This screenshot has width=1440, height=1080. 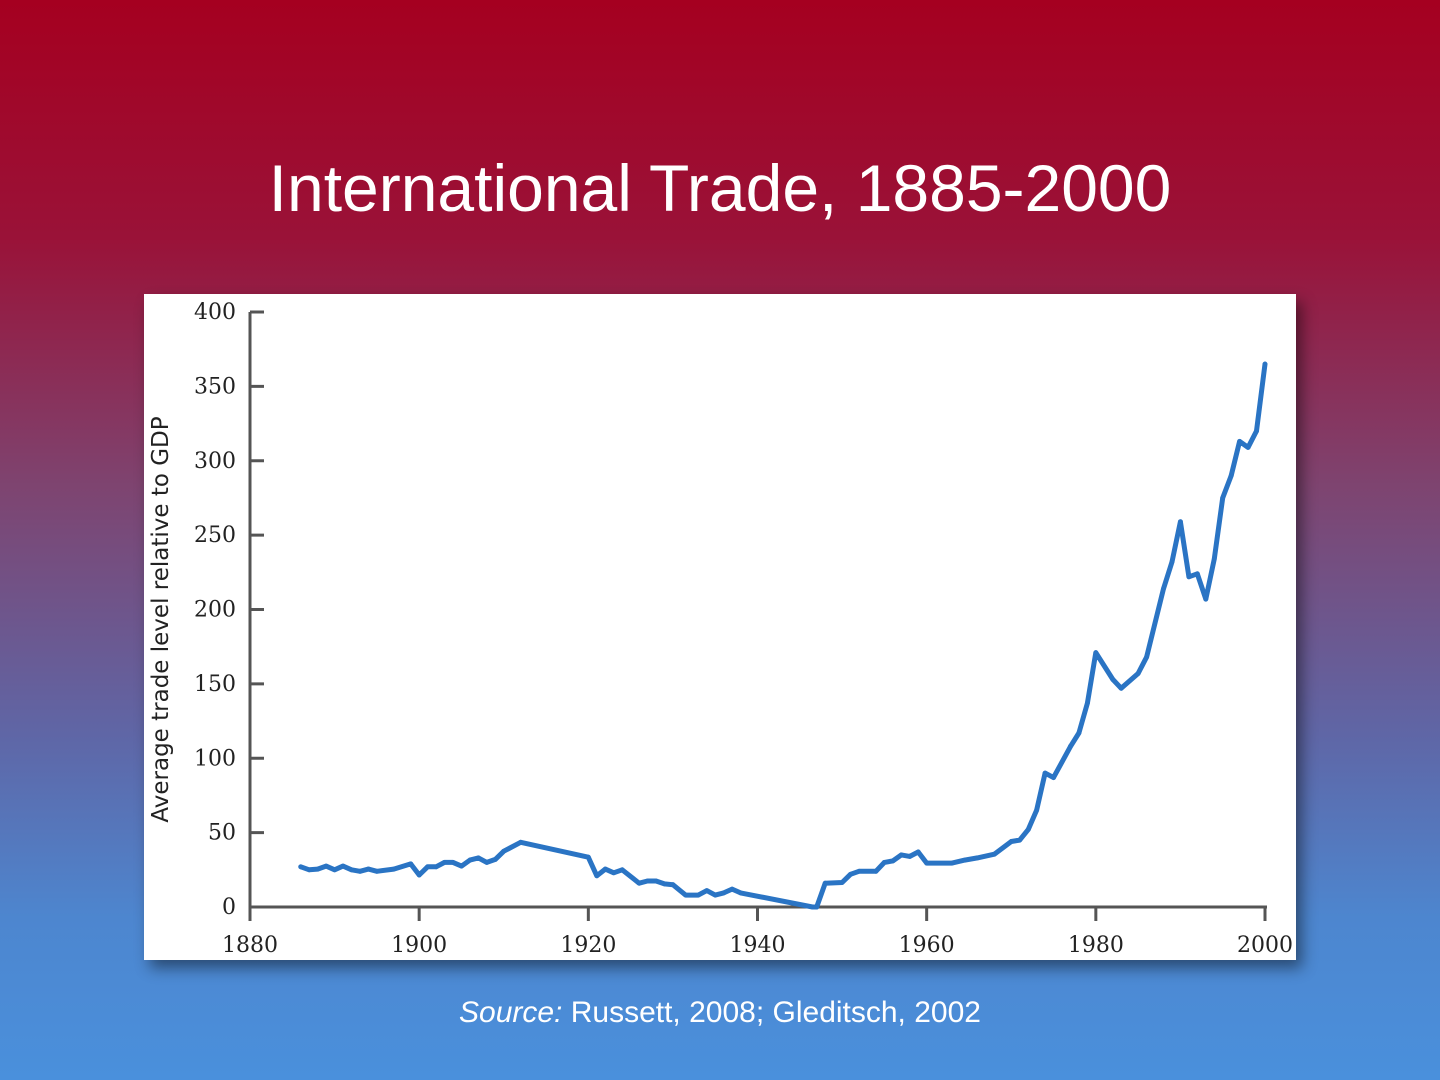 I want to click on y-tick-label: 200, so click(x=215, y=610).